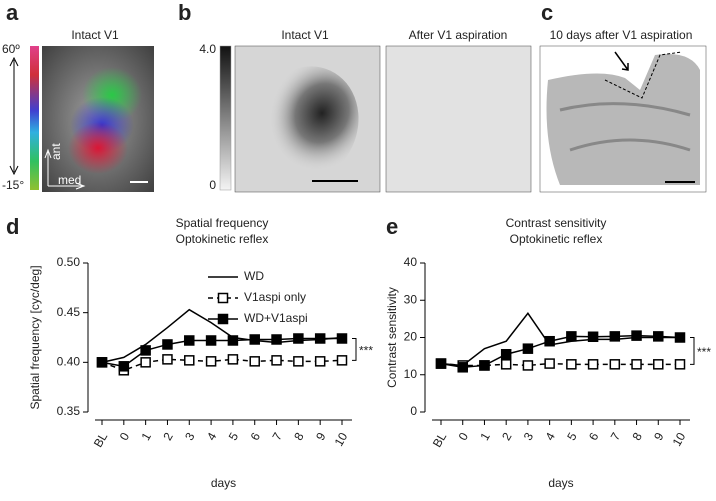  What do you see at coordinates (411, 374) in the screenshot?
I see `y-tick-label: 10` at bounding box center [411, 374].